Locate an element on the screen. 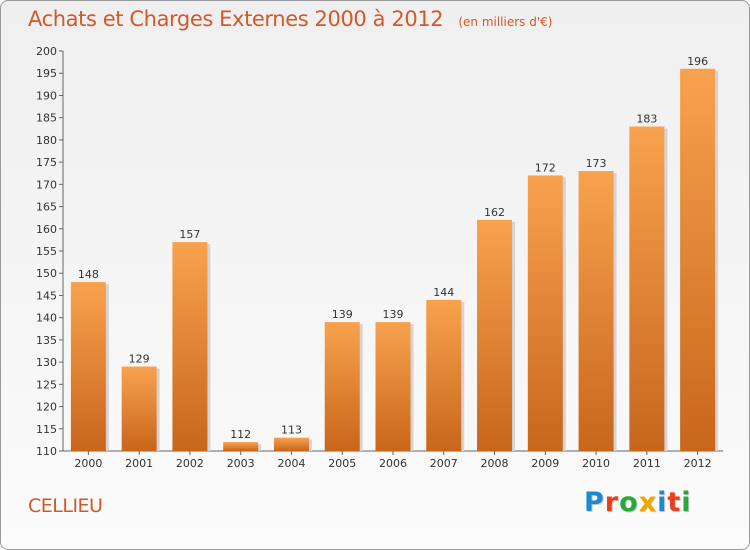  bar-2004 is located at coordinates (291, 444).